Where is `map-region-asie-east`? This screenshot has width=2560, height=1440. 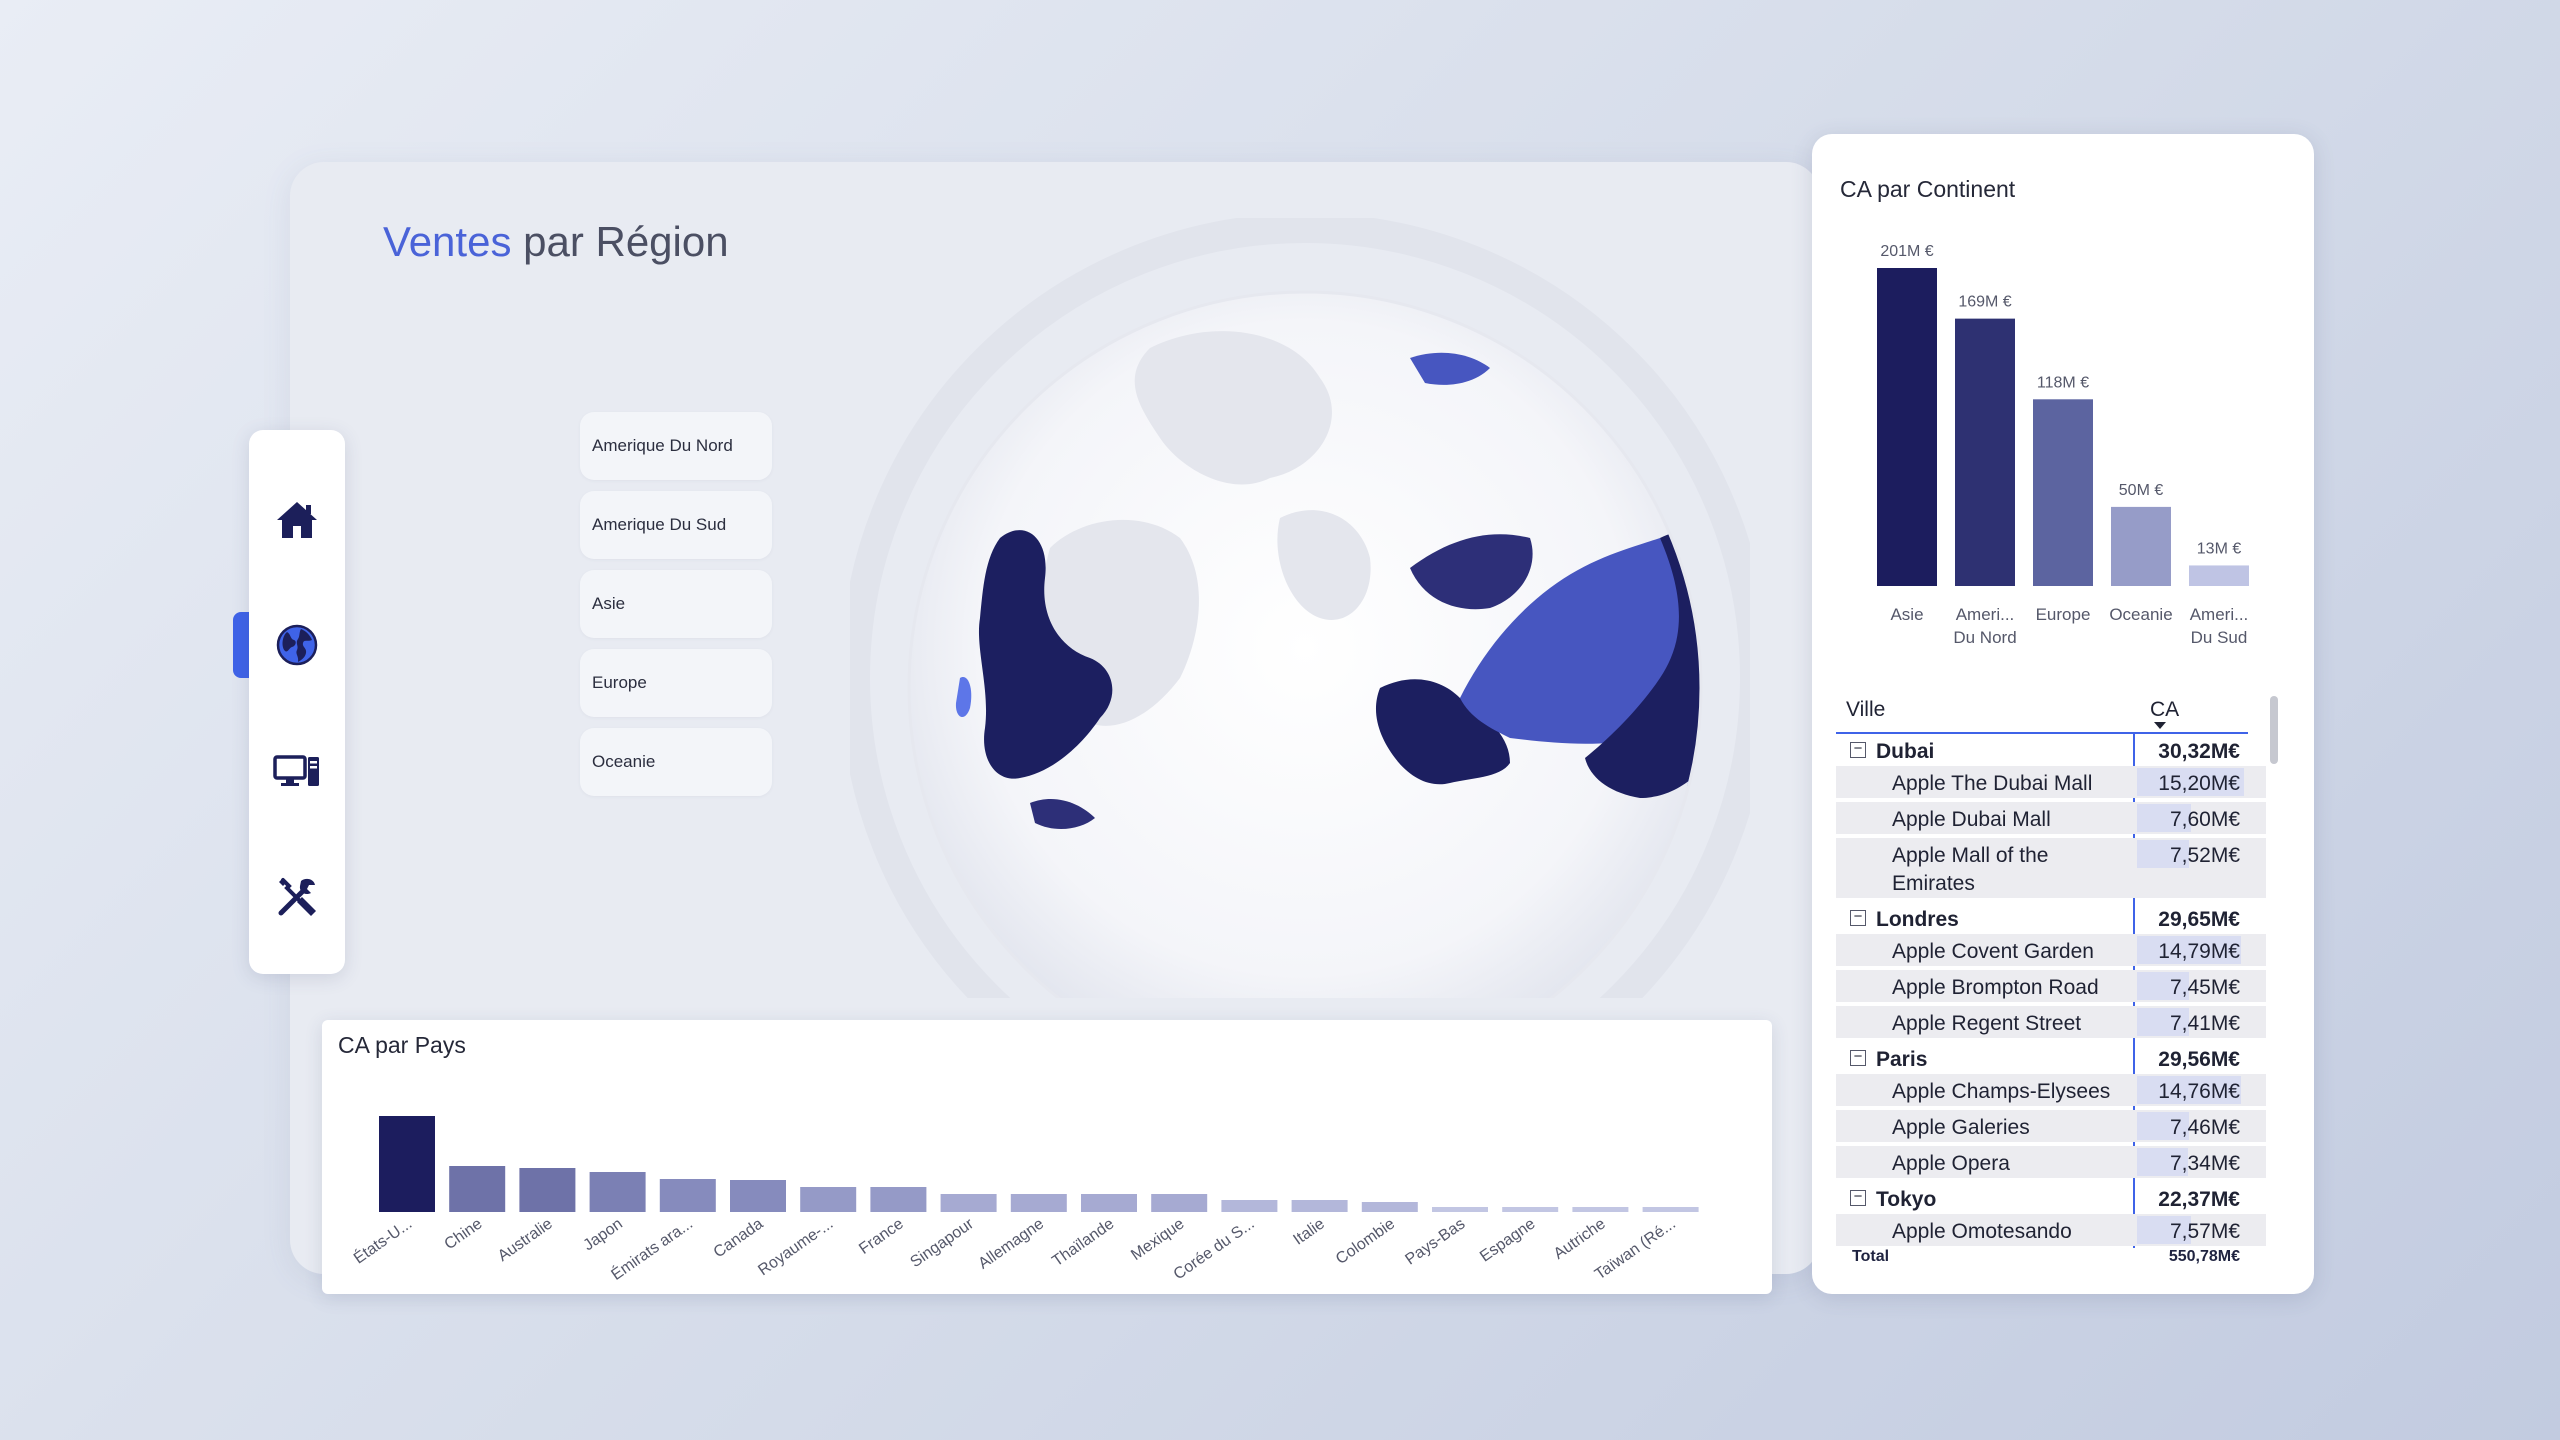
map-region-asie-east is located at coordinates (1667, 664).